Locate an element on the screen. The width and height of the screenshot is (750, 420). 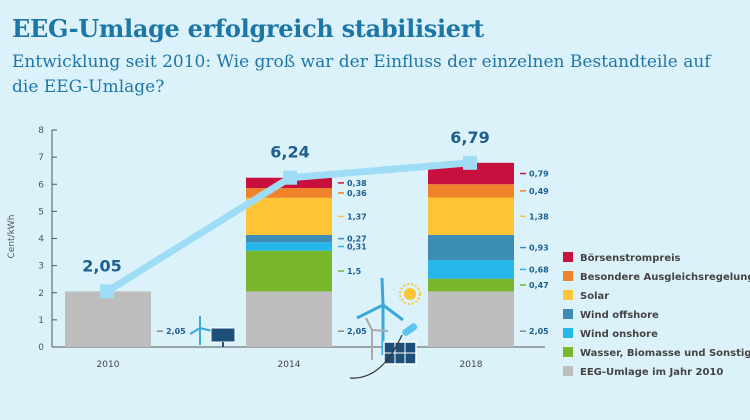
value-label: 0,79 is located at coordinates (539, 174).